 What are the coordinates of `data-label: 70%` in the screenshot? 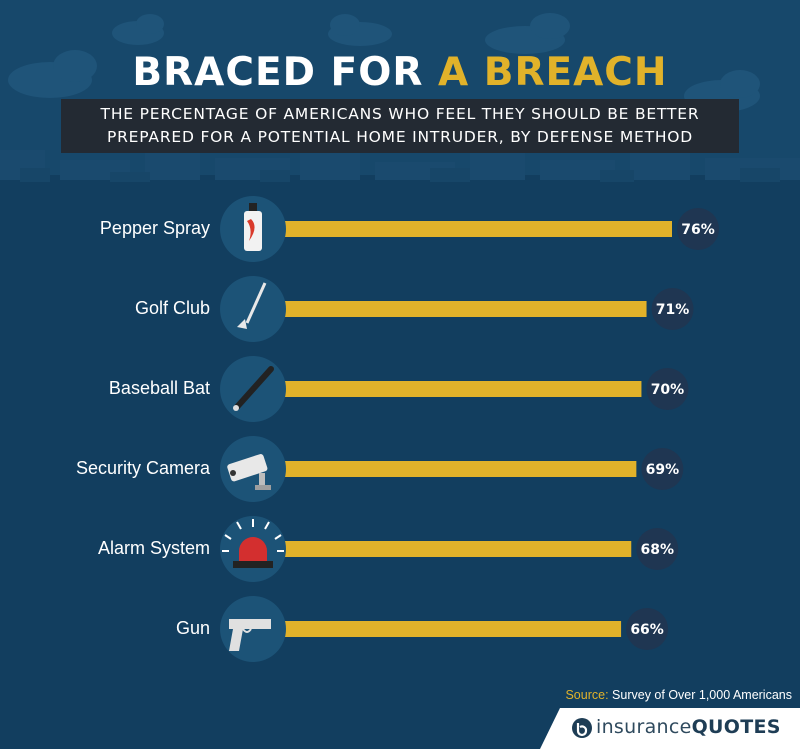 It's located at (668, 390).